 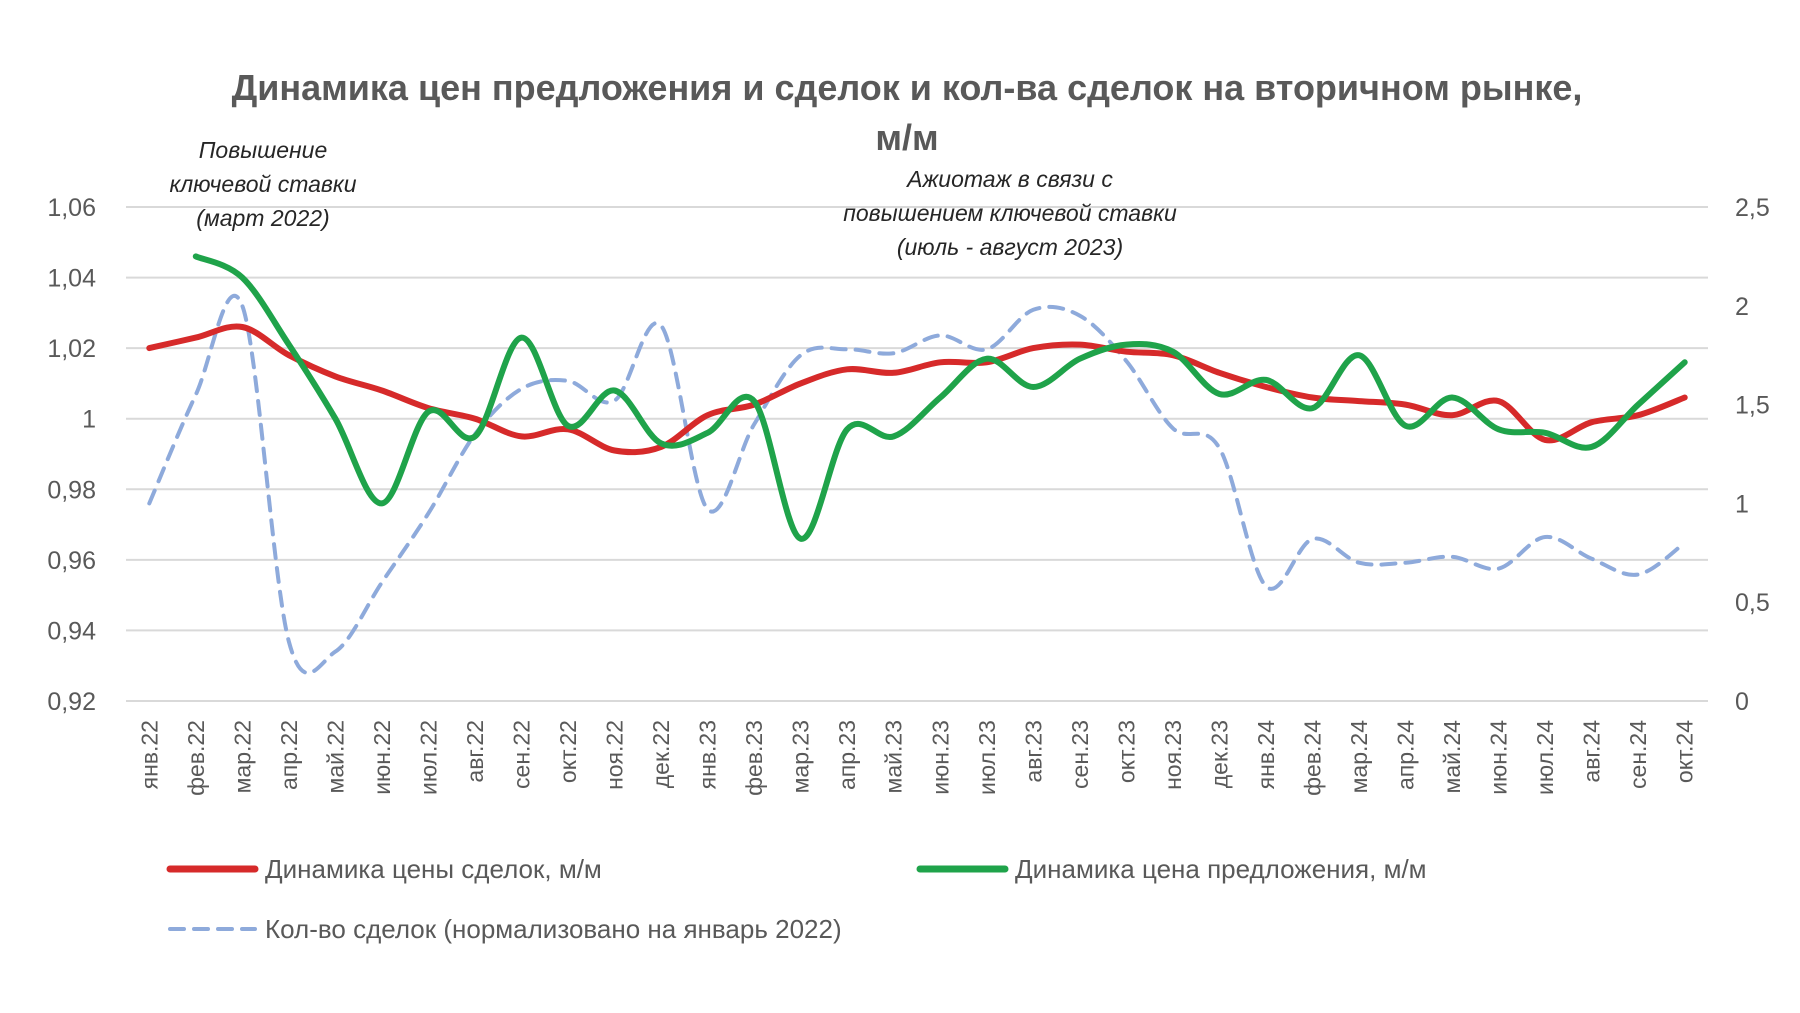 What do you see at coordinates (1545, 757) in the screenshot?
I see `x-tick-label: июл.24` at bounding box center [1545, 757].